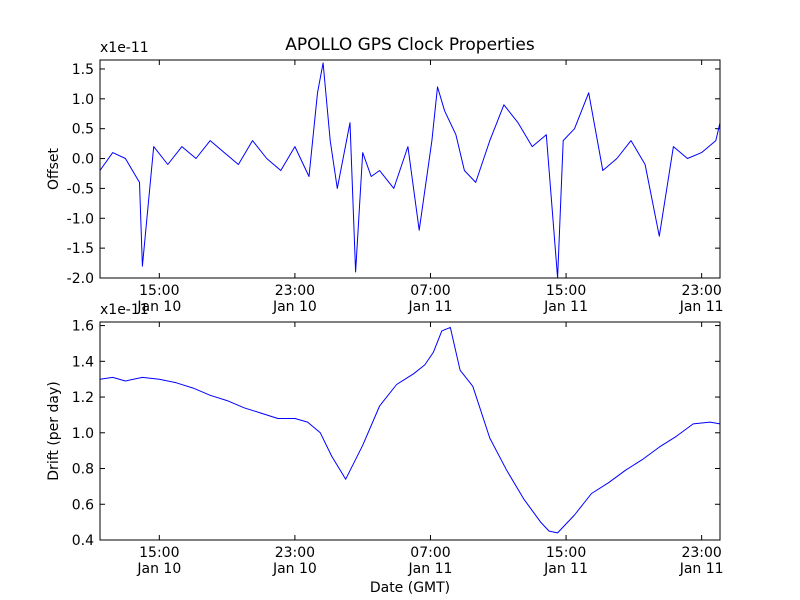 This screenshot has width=800, height=600. I want to click on y-tick-label: -0.5, so click(80, 189).